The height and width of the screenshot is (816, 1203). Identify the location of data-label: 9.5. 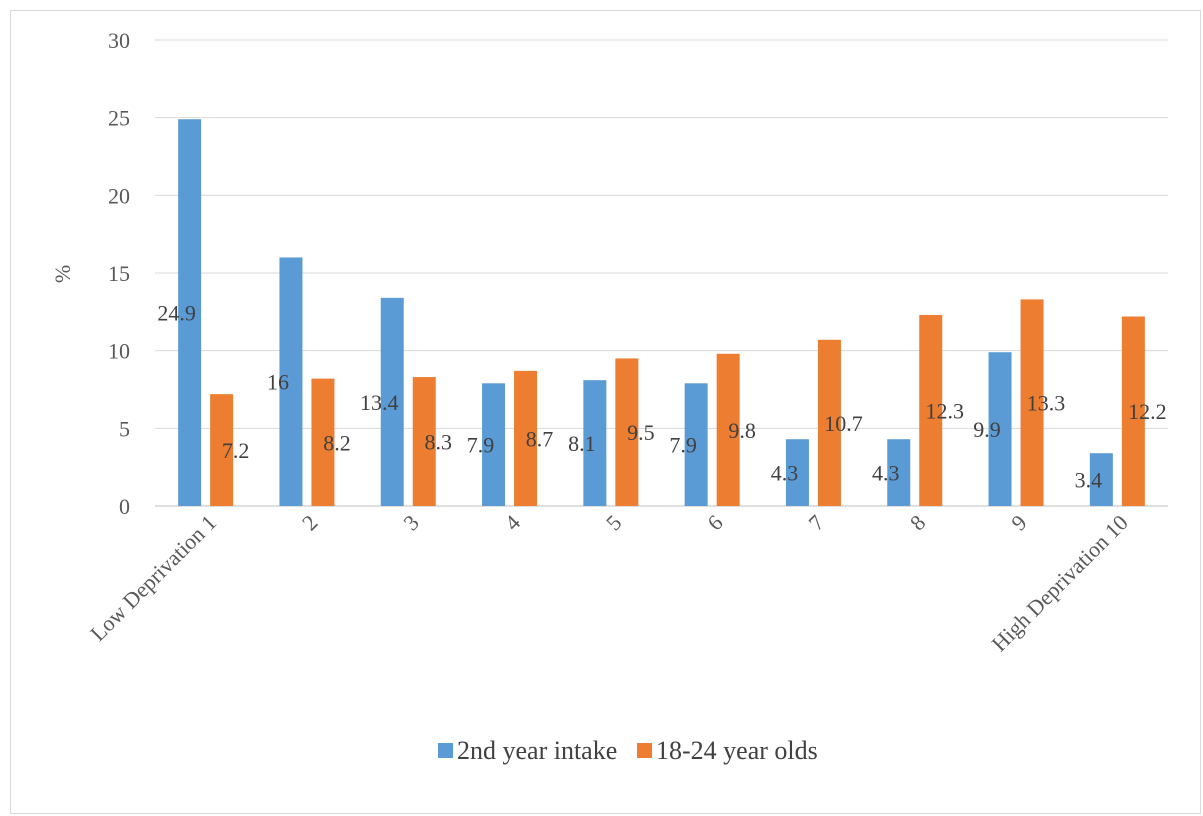
(641, 432).